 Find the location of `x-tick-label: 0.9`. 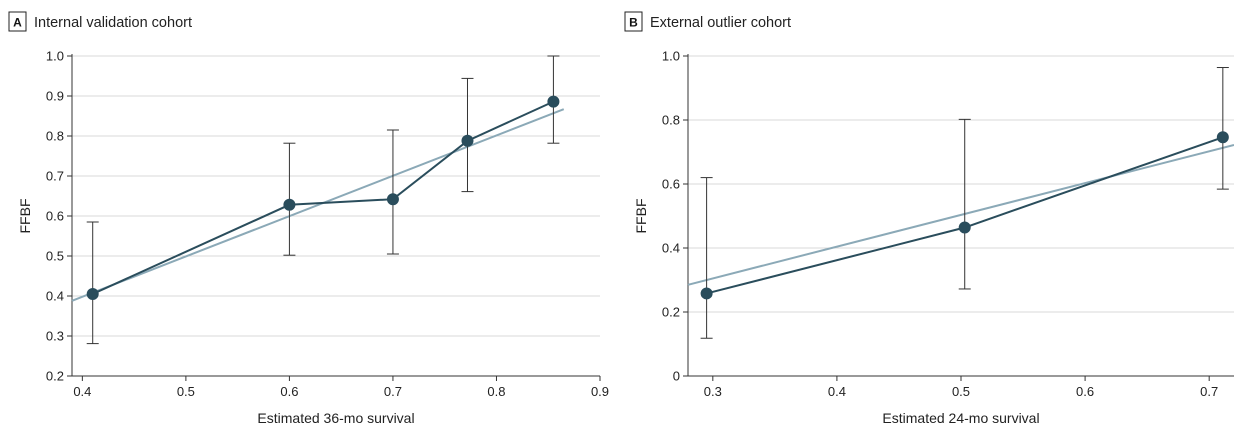

x-tick-label: 0.9 is located at coordinates (600, 391).